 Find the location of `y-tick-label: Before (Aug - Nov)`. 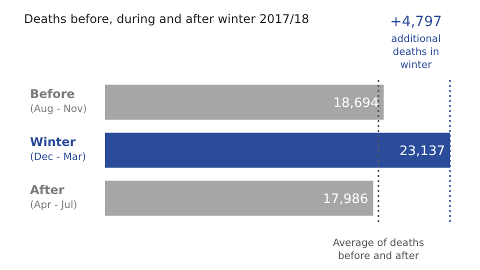

y-tick-label: Before (Aug - Nov) is located at coordinates (58, 101).